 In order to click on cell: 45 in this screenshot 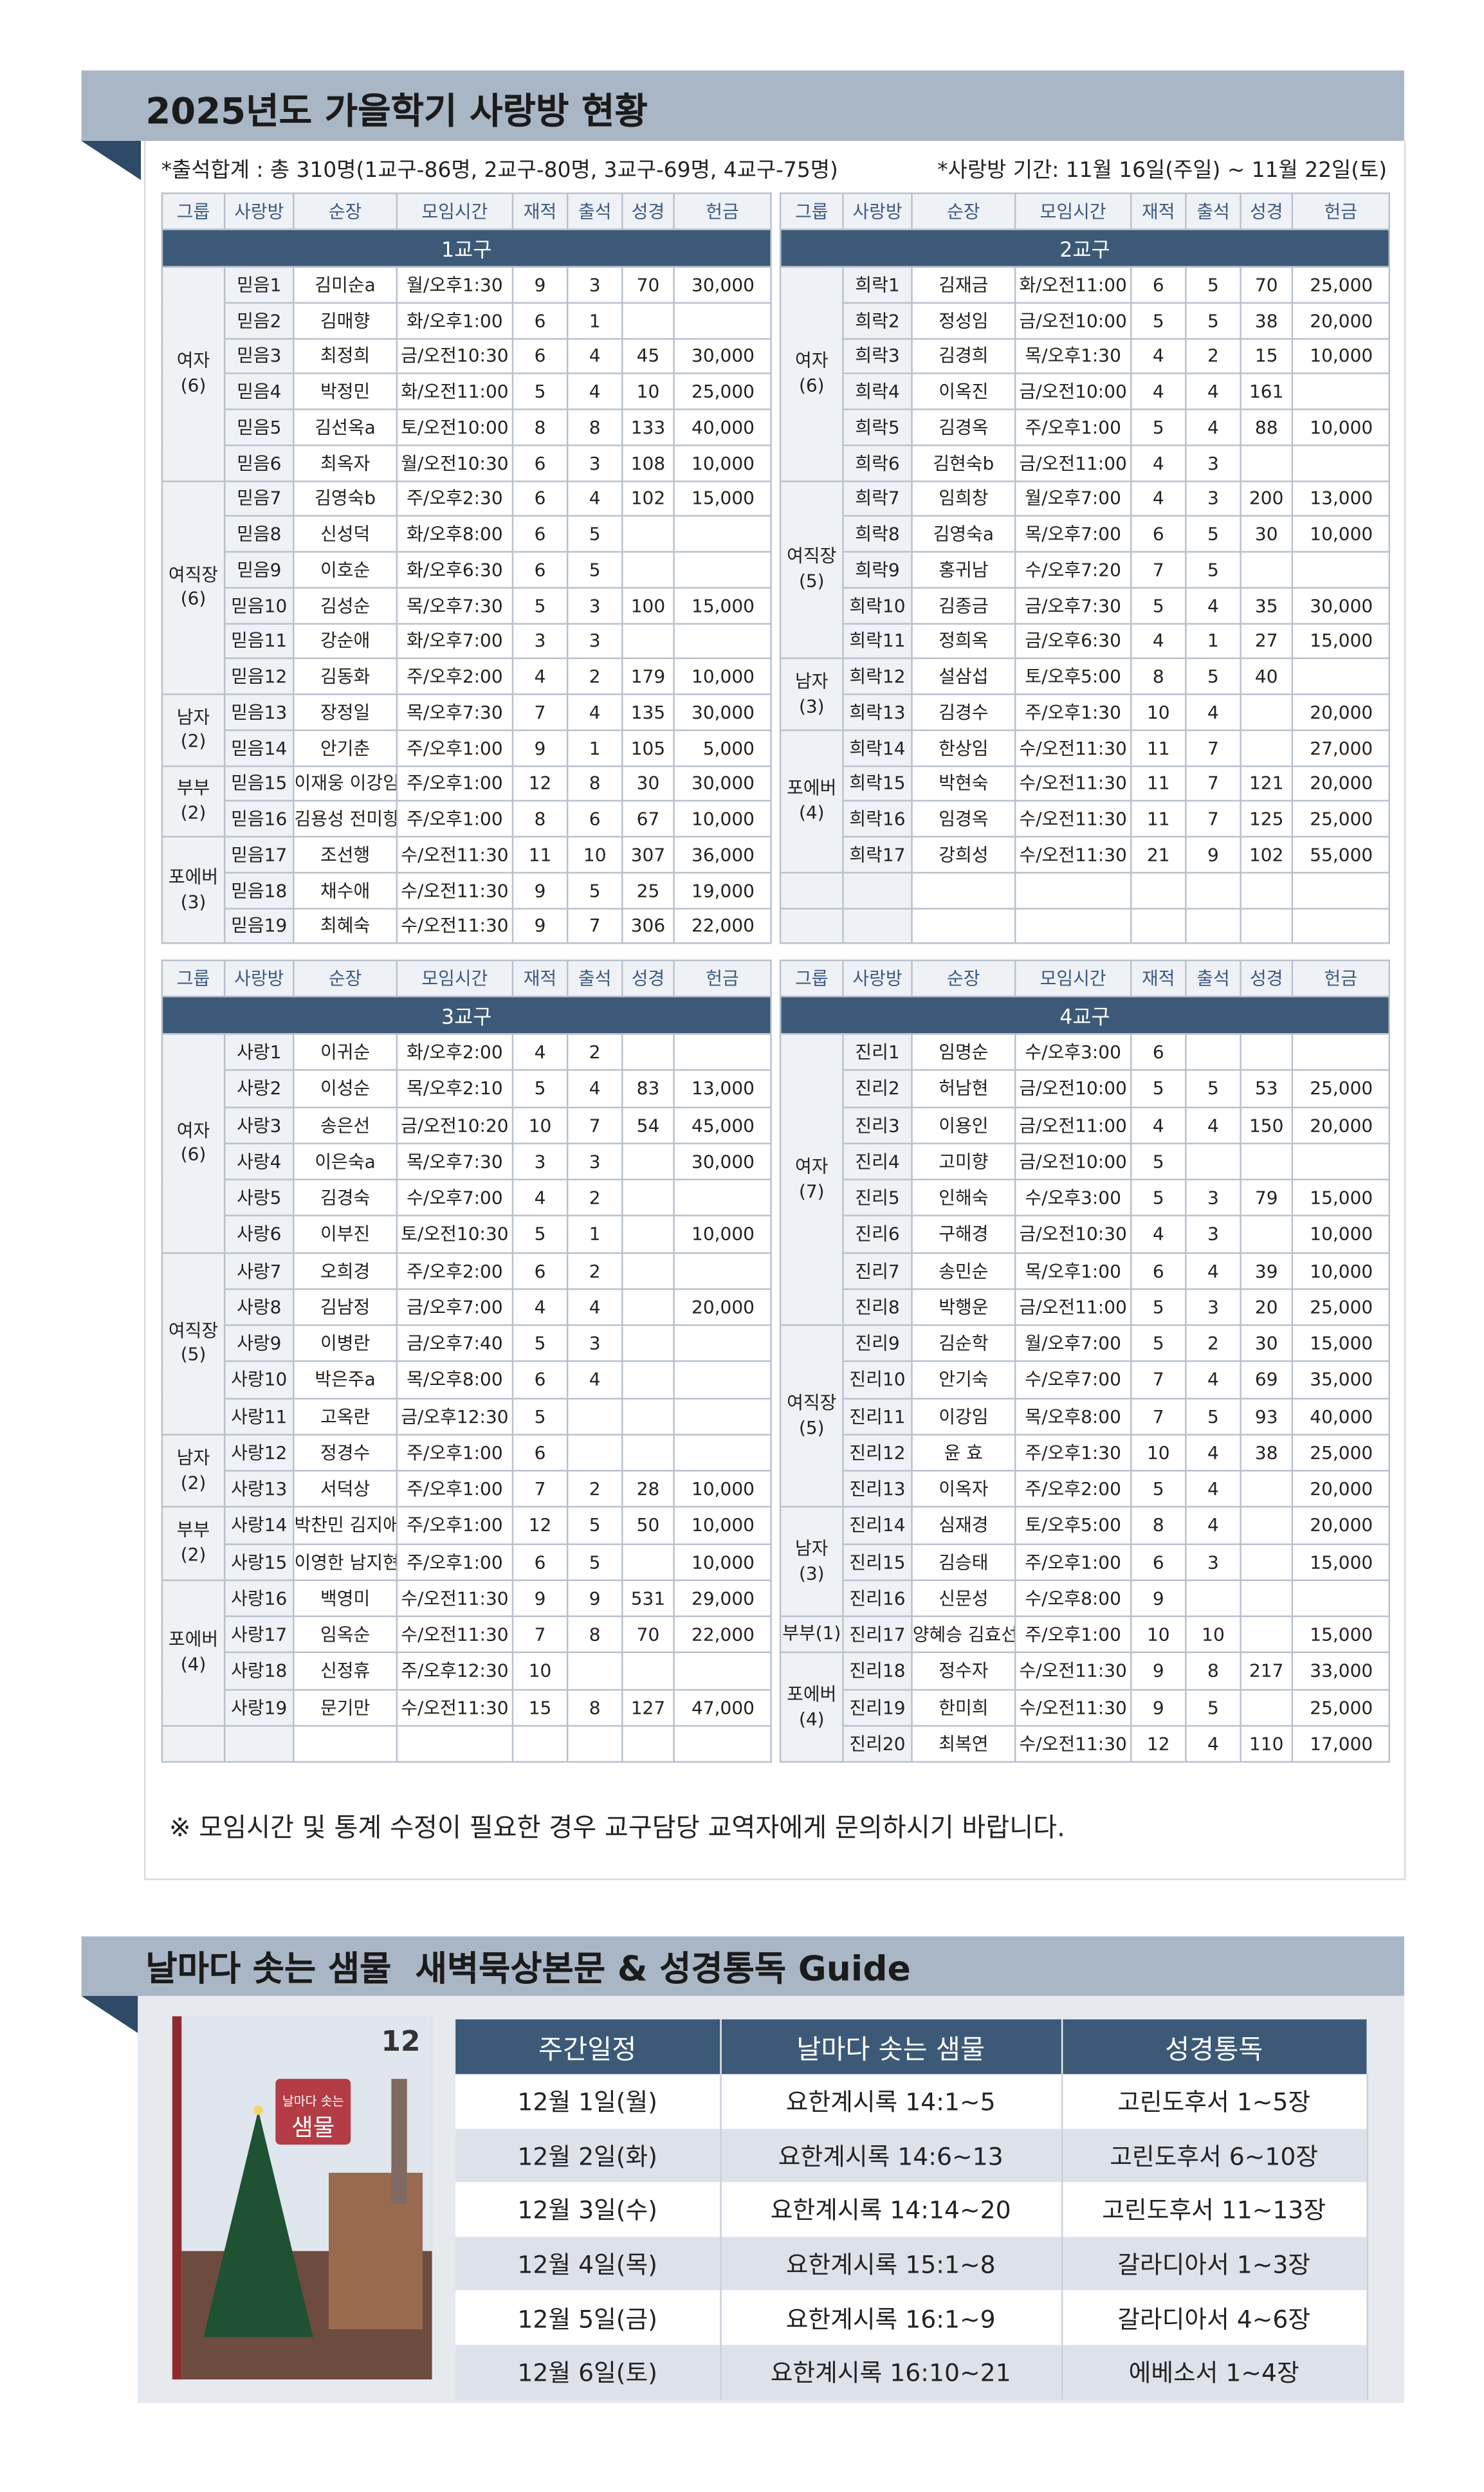, I will do `click(648, 356)`.